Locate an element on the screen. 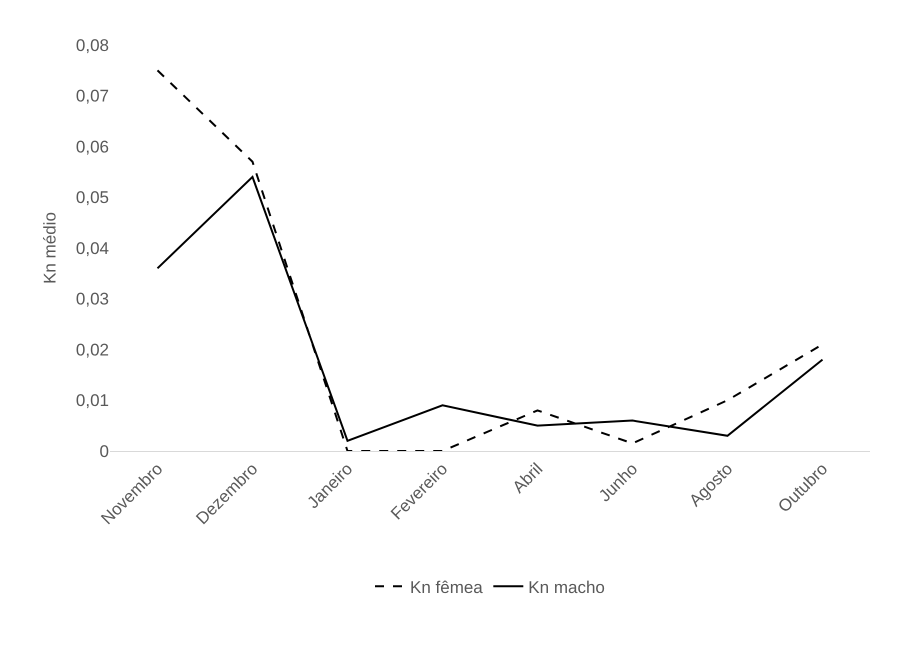 This screenshot has width=905, height=648. y-tick-label: 0,07 is located at coordinates (92, 96).